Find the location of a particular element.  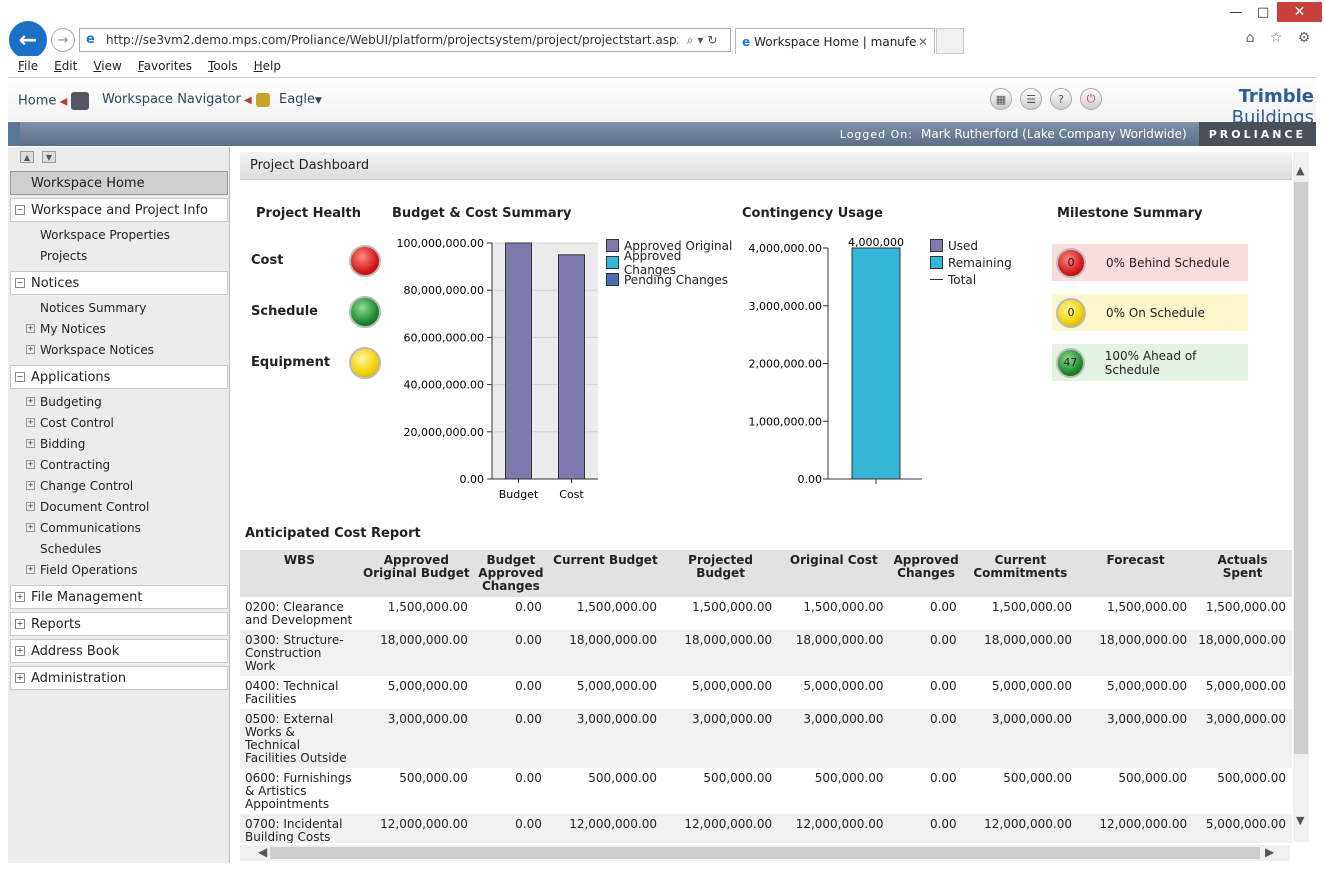

horizontal-scroll-thumb is located at coordinates (765, 853).